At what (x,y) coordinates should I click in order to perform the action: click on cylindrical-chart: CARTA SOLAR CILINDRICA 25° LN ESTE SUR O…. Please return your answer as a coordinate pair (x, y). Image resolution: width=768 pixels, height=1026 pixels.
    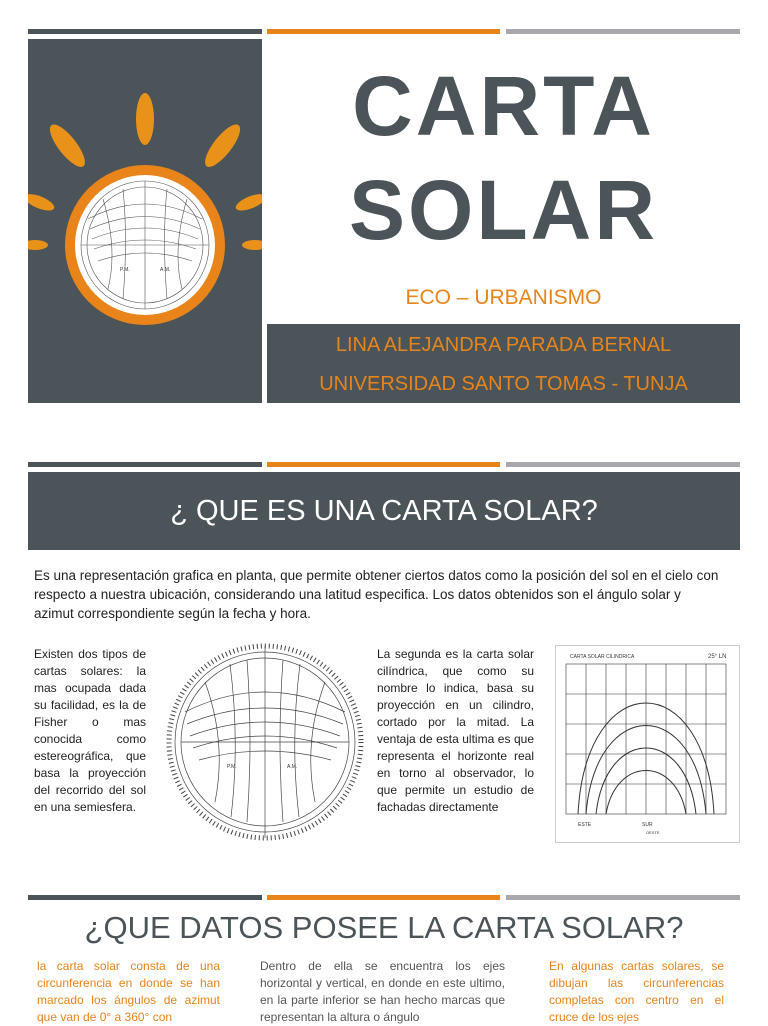
    Looking at the image, I should click on (647, 744).